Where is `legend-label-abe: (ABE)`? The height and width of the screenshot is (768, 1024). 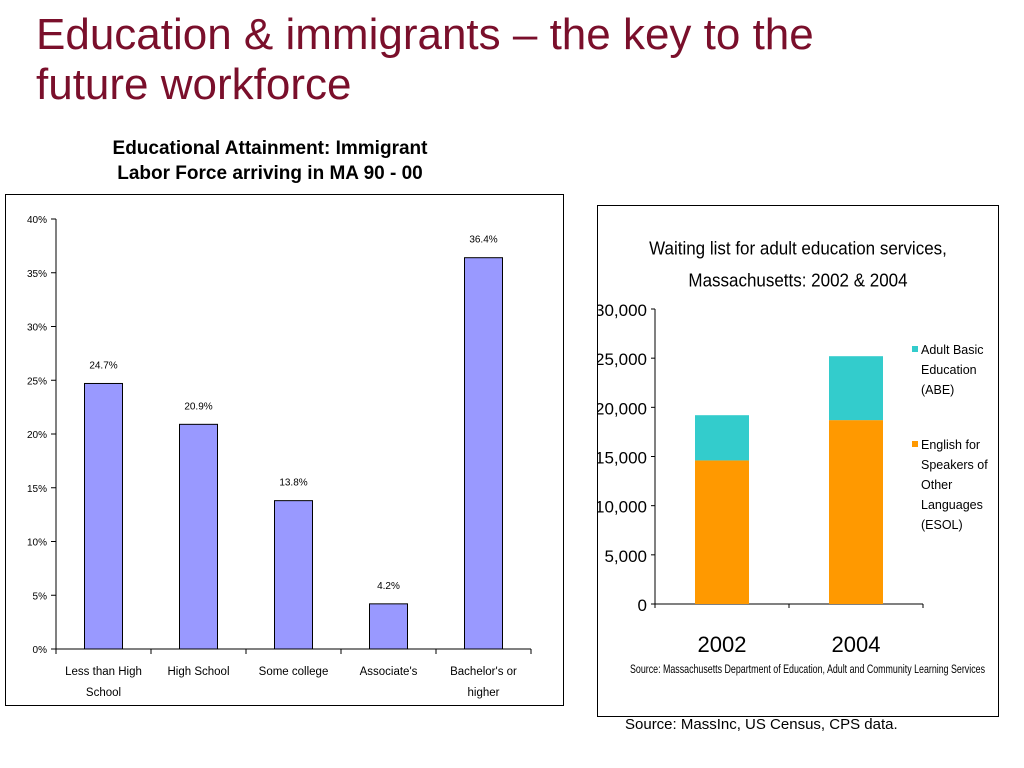 legend-label-abe: (ABE) is located at coordinates (937, 390).